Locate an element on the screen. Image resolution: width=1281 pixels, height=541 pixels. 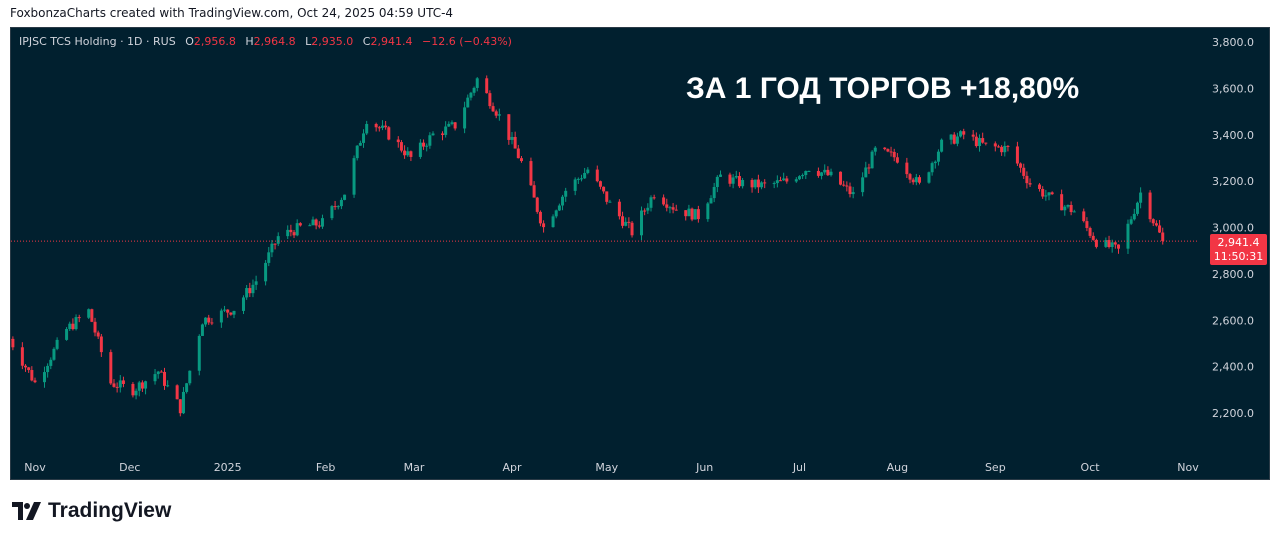
x-tick-label: Jul is located at coordinates (799, 467).